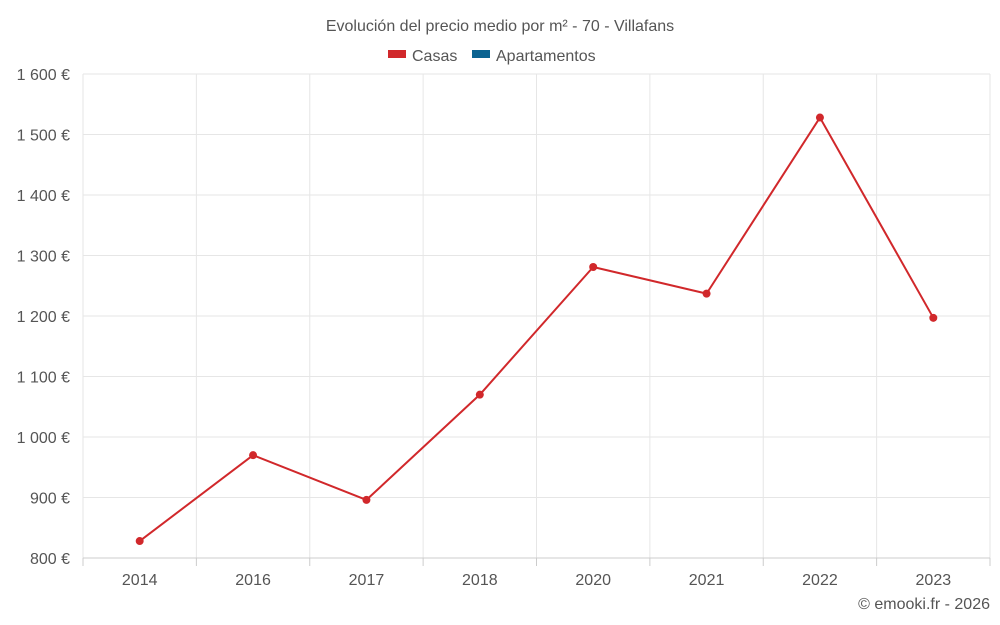 The width and height of the screenshot is (1000, 625). What do you see at coordinates (820, 580) in the screenshot?
I see `x-tick-label: 2022` at bounding box center [820, 580].